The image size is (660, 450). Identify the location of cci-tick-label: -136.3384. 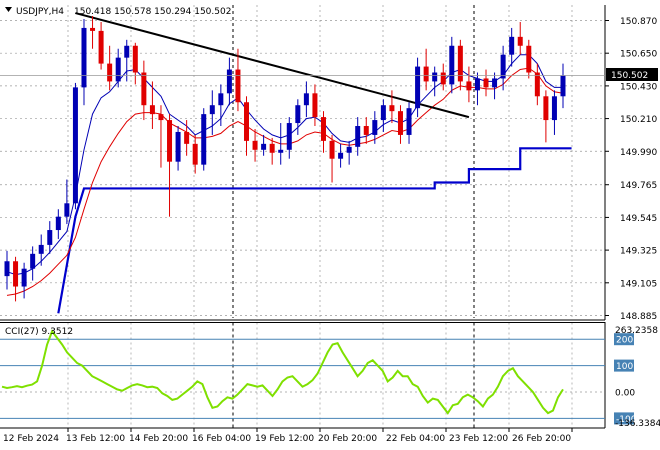
(637, 424).